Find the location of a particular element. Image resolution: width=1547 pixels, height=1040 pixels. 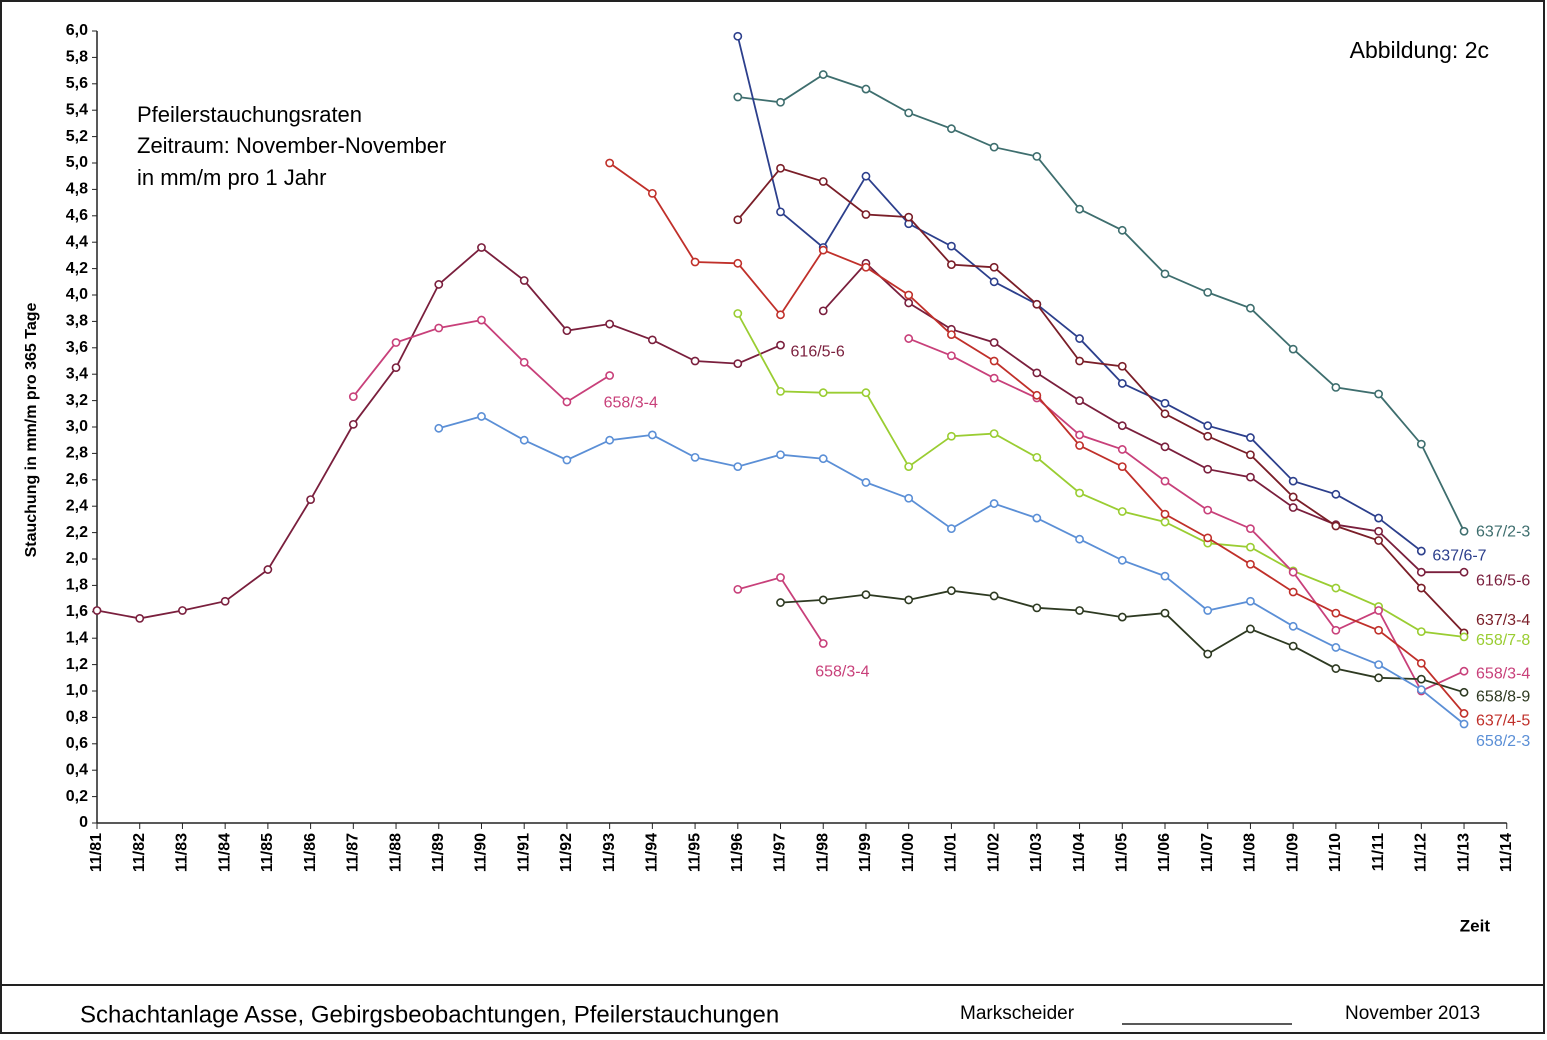

y-tick-label: 5,8 is located at coordinates (77, 57).